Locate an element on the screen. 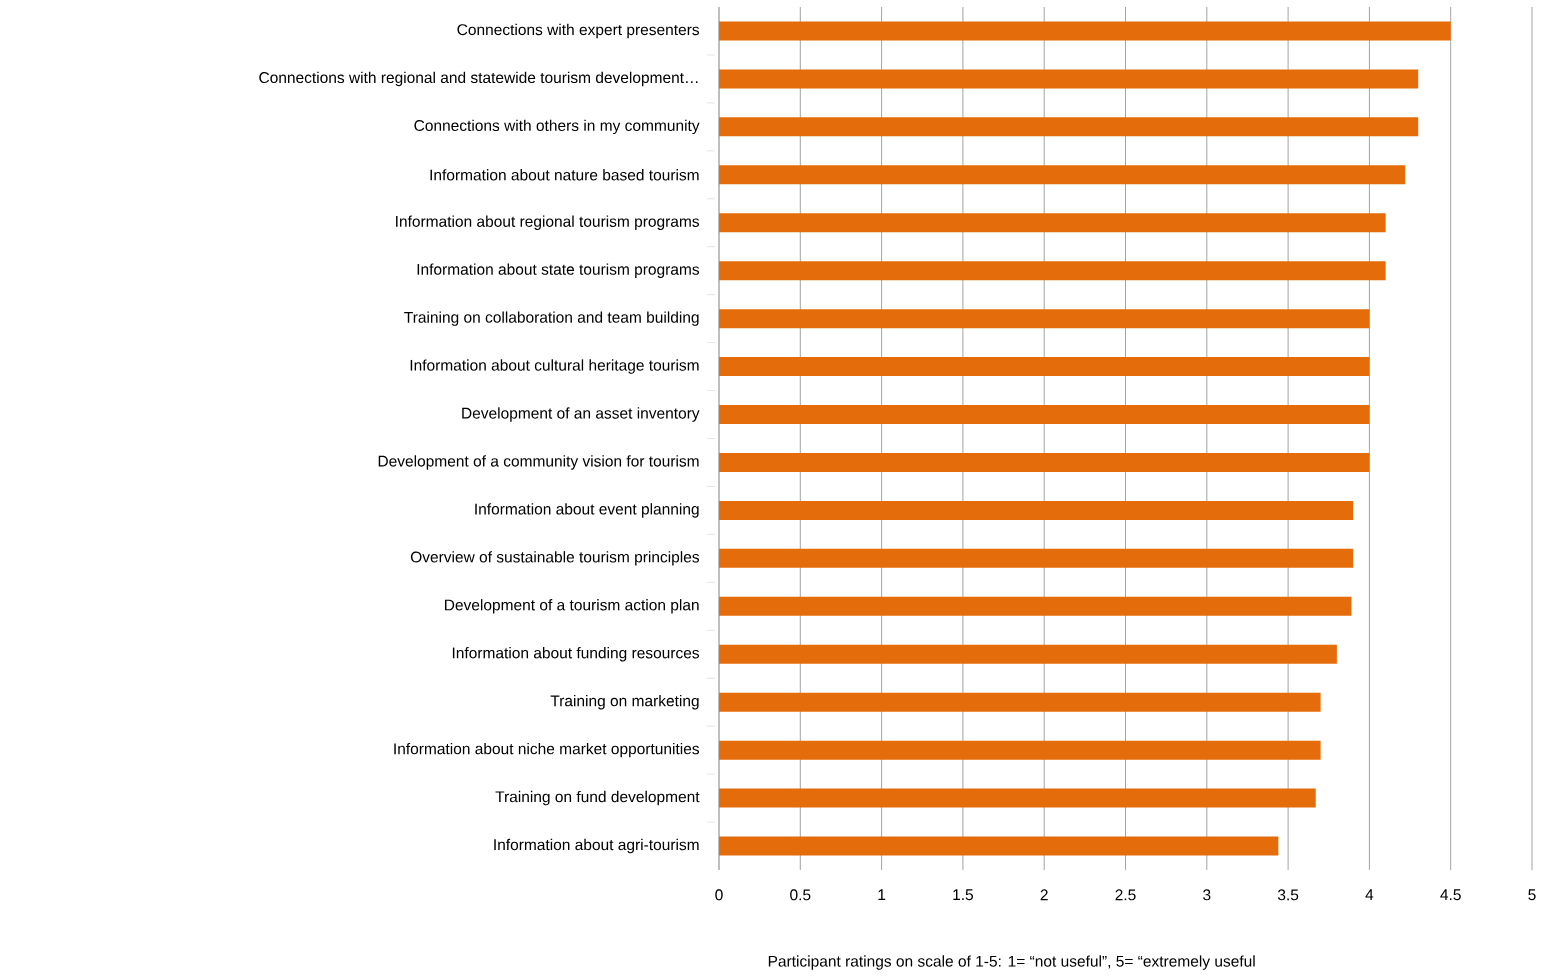  x-tick-label: 0.5 is located at coordinates (800, 895).